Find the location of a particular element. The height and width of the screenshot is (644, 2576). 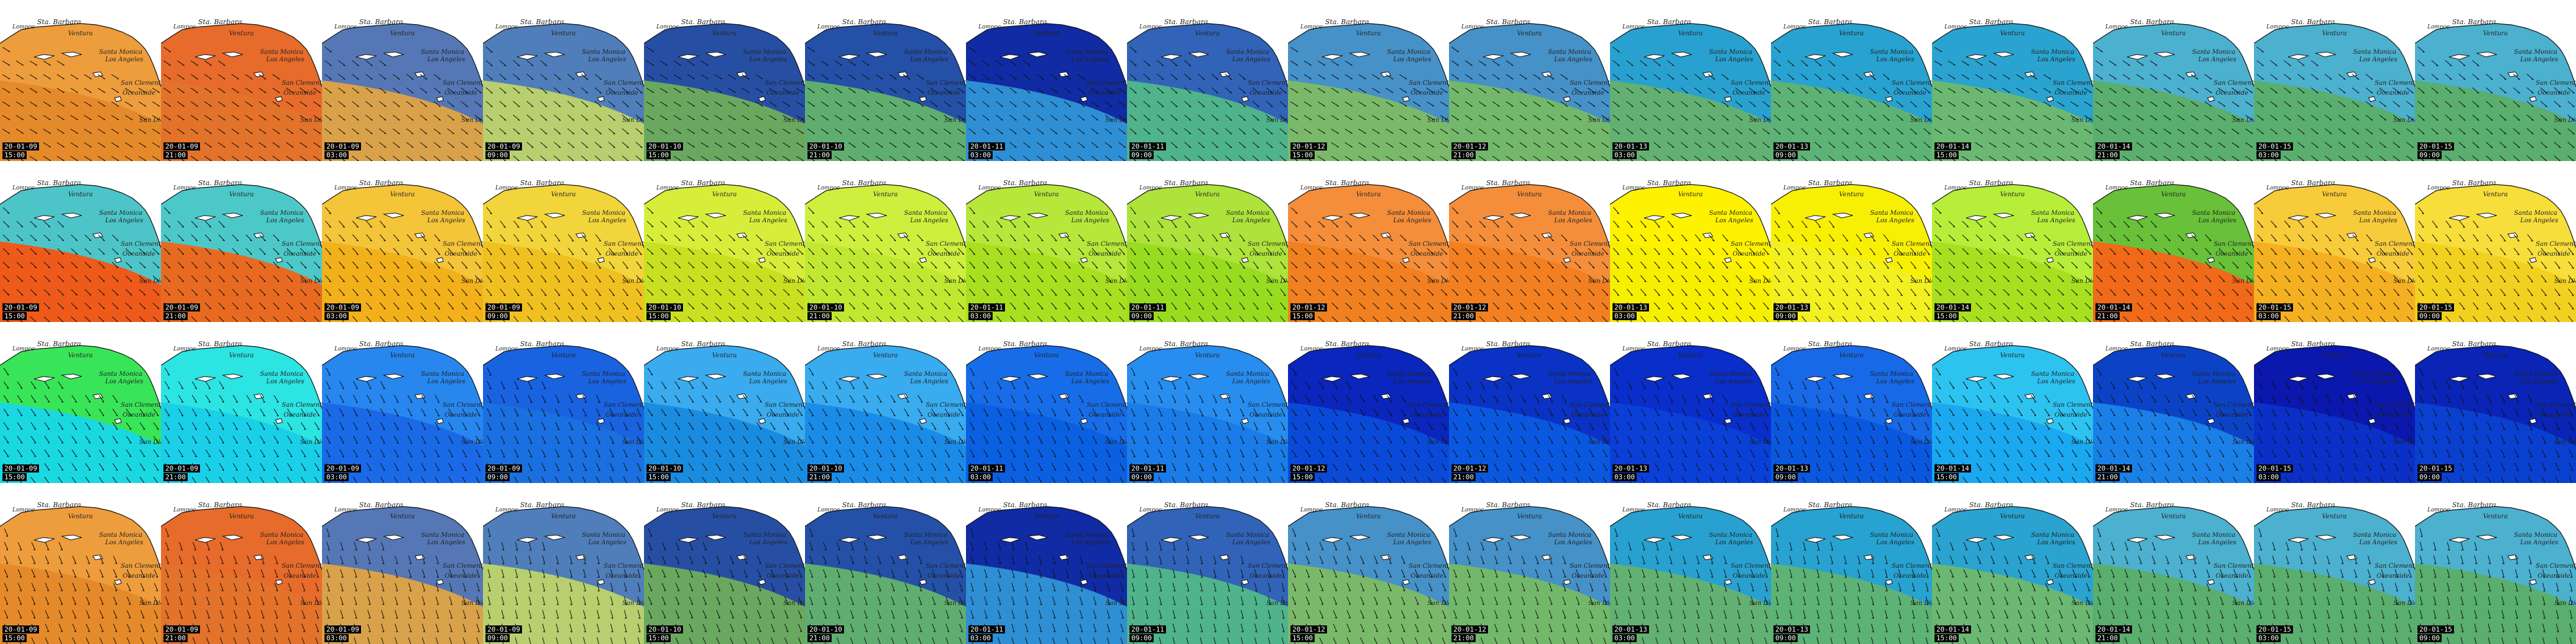

direction-arrows is located at coordinates (1530, 586).